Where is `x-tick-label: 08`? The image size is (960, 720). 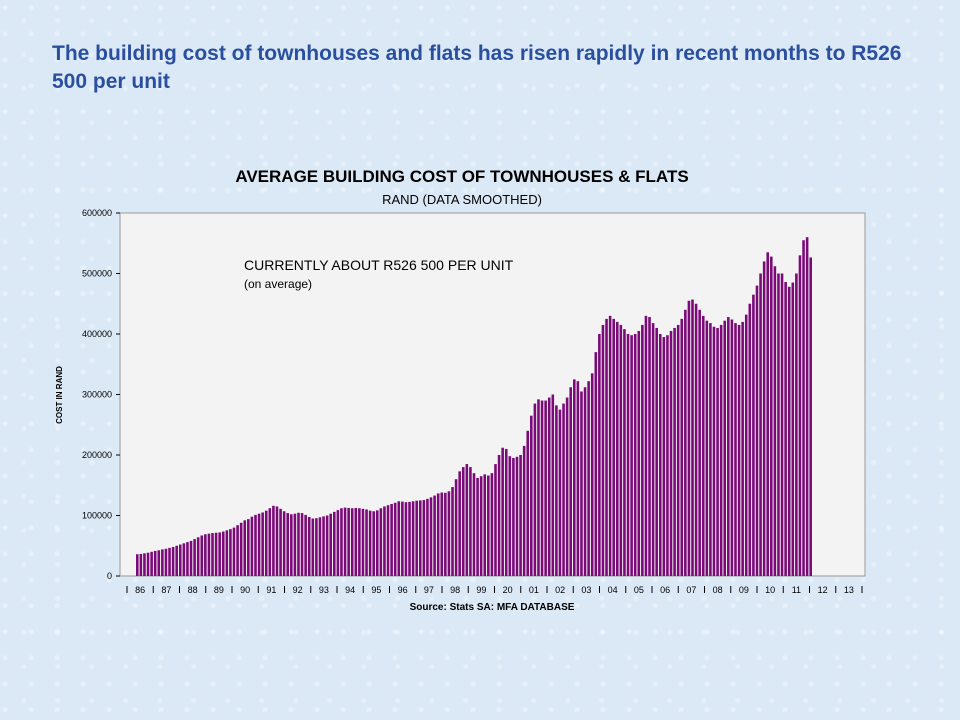
x-tick-label: 08 is located at coordinates (718, 590).